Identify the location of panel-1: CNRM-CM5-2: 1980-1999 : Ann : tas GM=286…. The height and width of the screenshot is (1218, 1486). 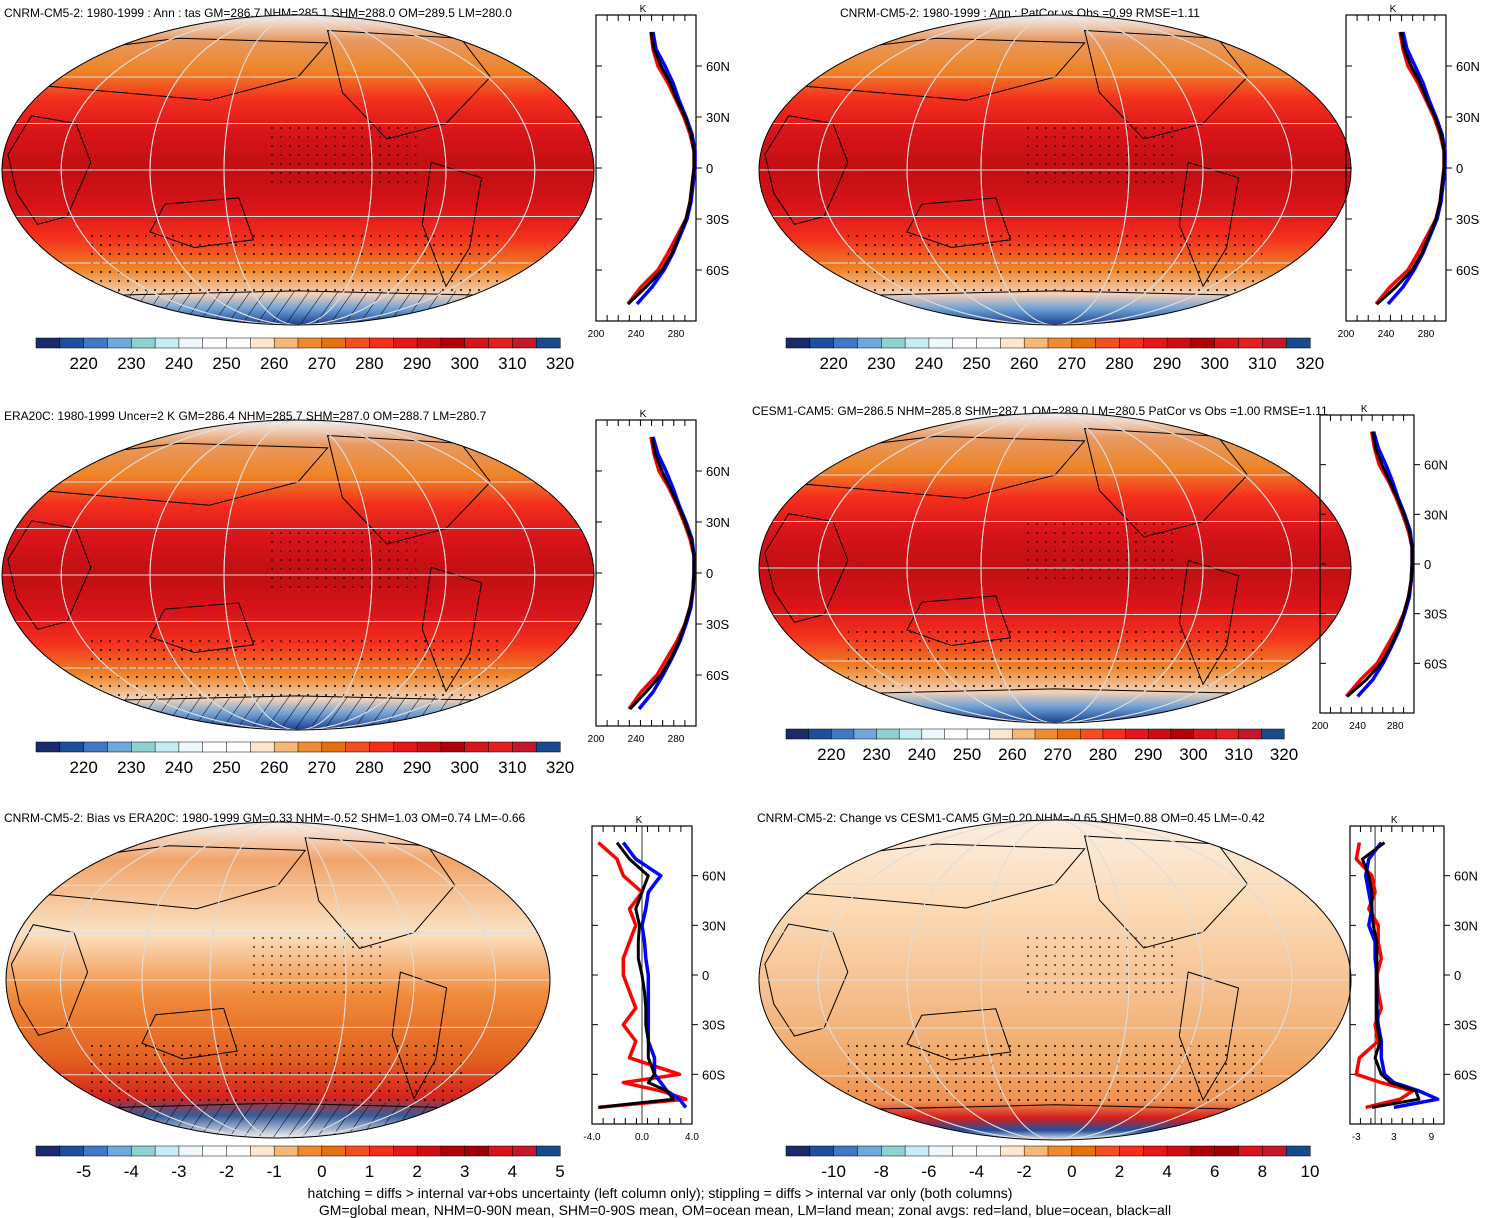
(365, 188).